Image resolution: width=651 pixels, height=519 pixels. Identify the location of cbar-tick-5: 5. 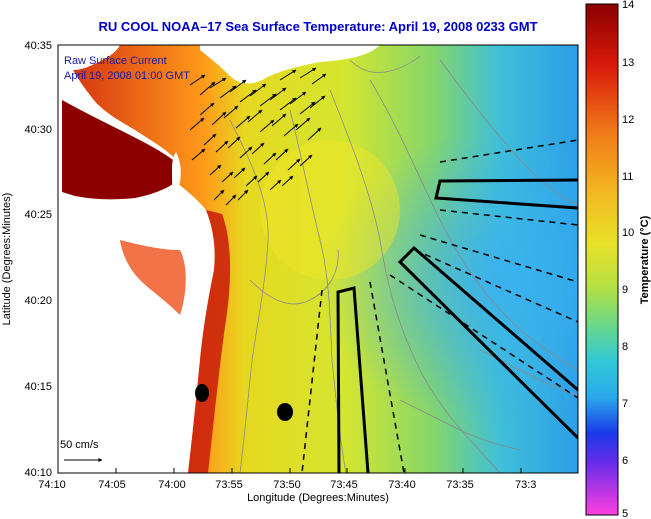
(625, 513).